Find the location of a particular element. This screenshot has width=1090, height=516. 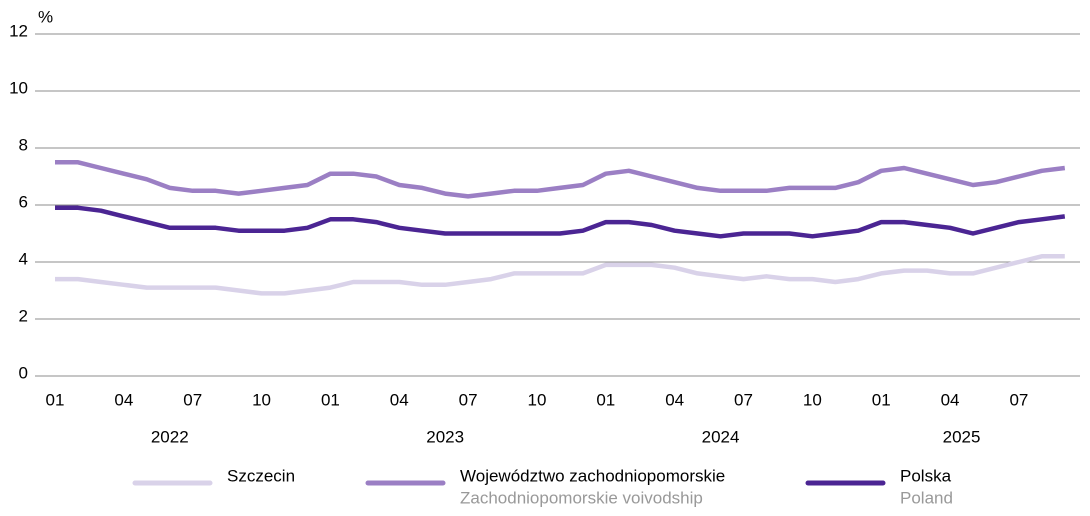

year-label: 2024 is located at coordinates (721, 436).